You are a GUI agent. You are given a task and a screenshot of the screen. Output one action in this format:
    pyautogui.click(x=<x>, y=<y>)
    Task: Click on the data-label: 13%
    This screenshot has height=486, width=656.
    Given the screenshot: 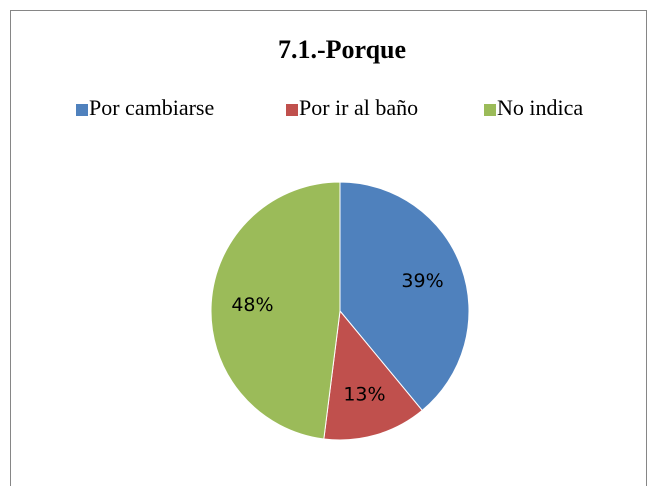 What is the action you would take?
    pyautogui.click(x=364, y=395)
    